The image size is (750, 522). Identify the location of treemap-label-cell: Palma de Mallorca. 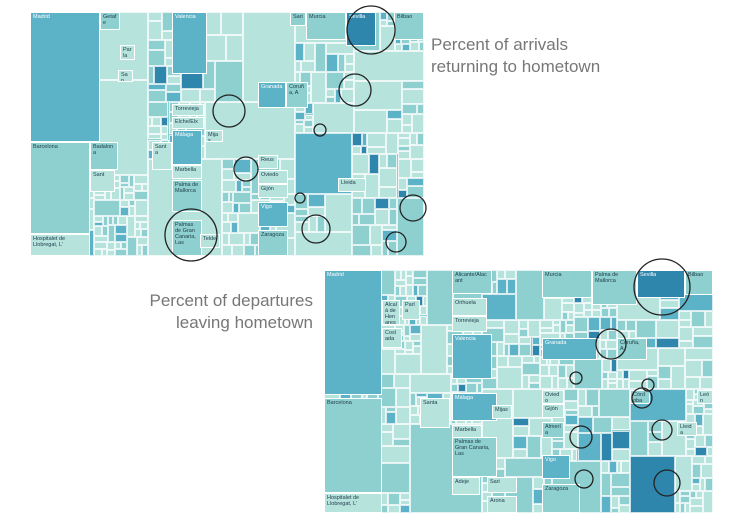
(187, 196).